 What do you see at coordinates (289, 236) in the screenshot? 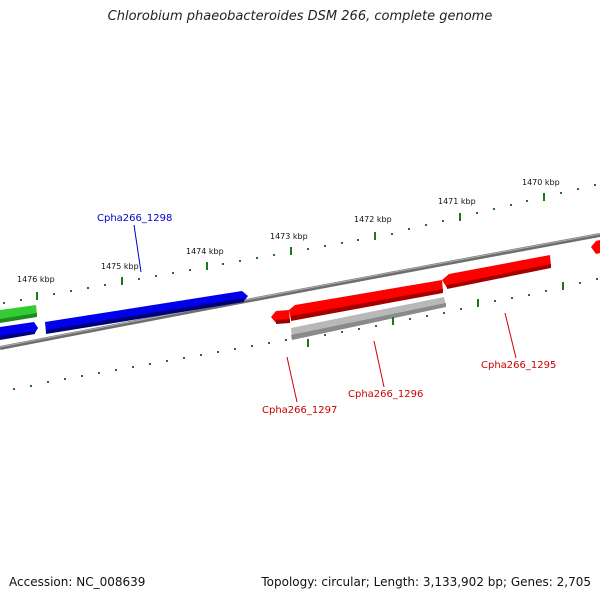
I see `scale-label: 1473 kbp` at bounding box center [289, 236].